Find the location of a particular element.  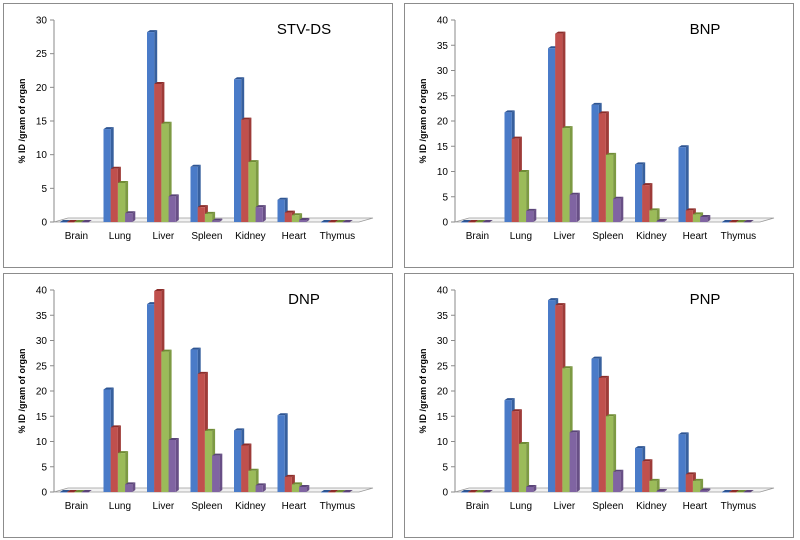

y-tick-label: 10 is located at coordinates (42, 442).